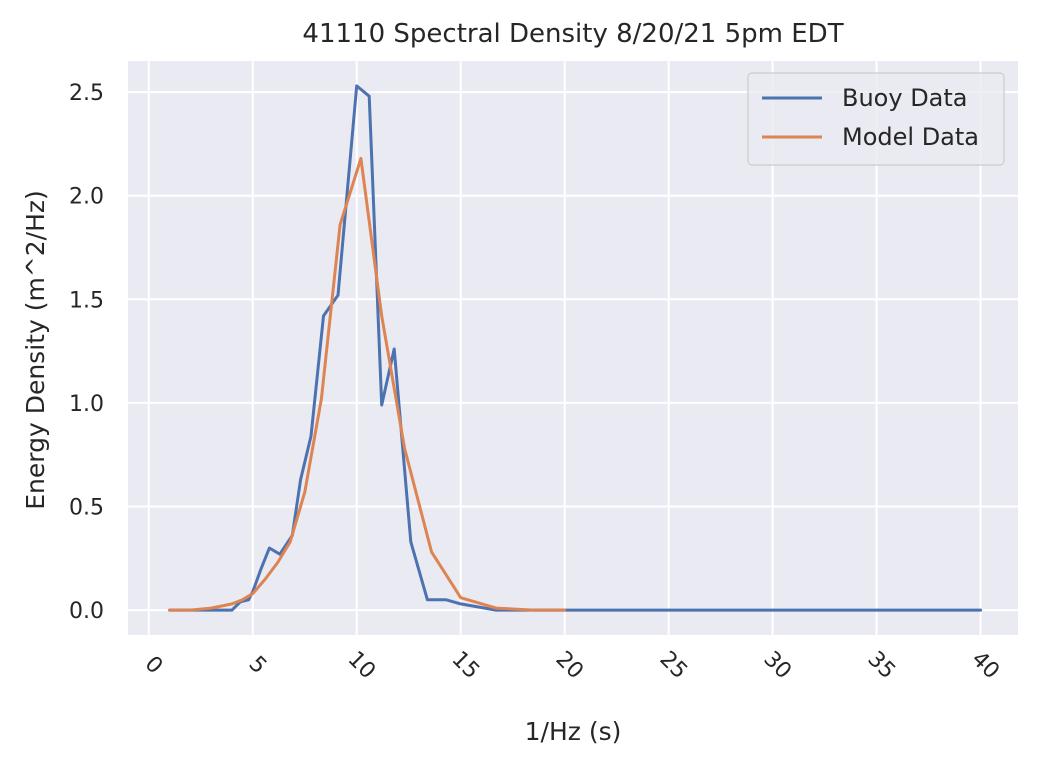 This screenshot has height=760, width=1060. What do you see at coordinates (673, 665) in the screenshot?
I see `x-tick-label: 25` at bounding box center [673, 665].